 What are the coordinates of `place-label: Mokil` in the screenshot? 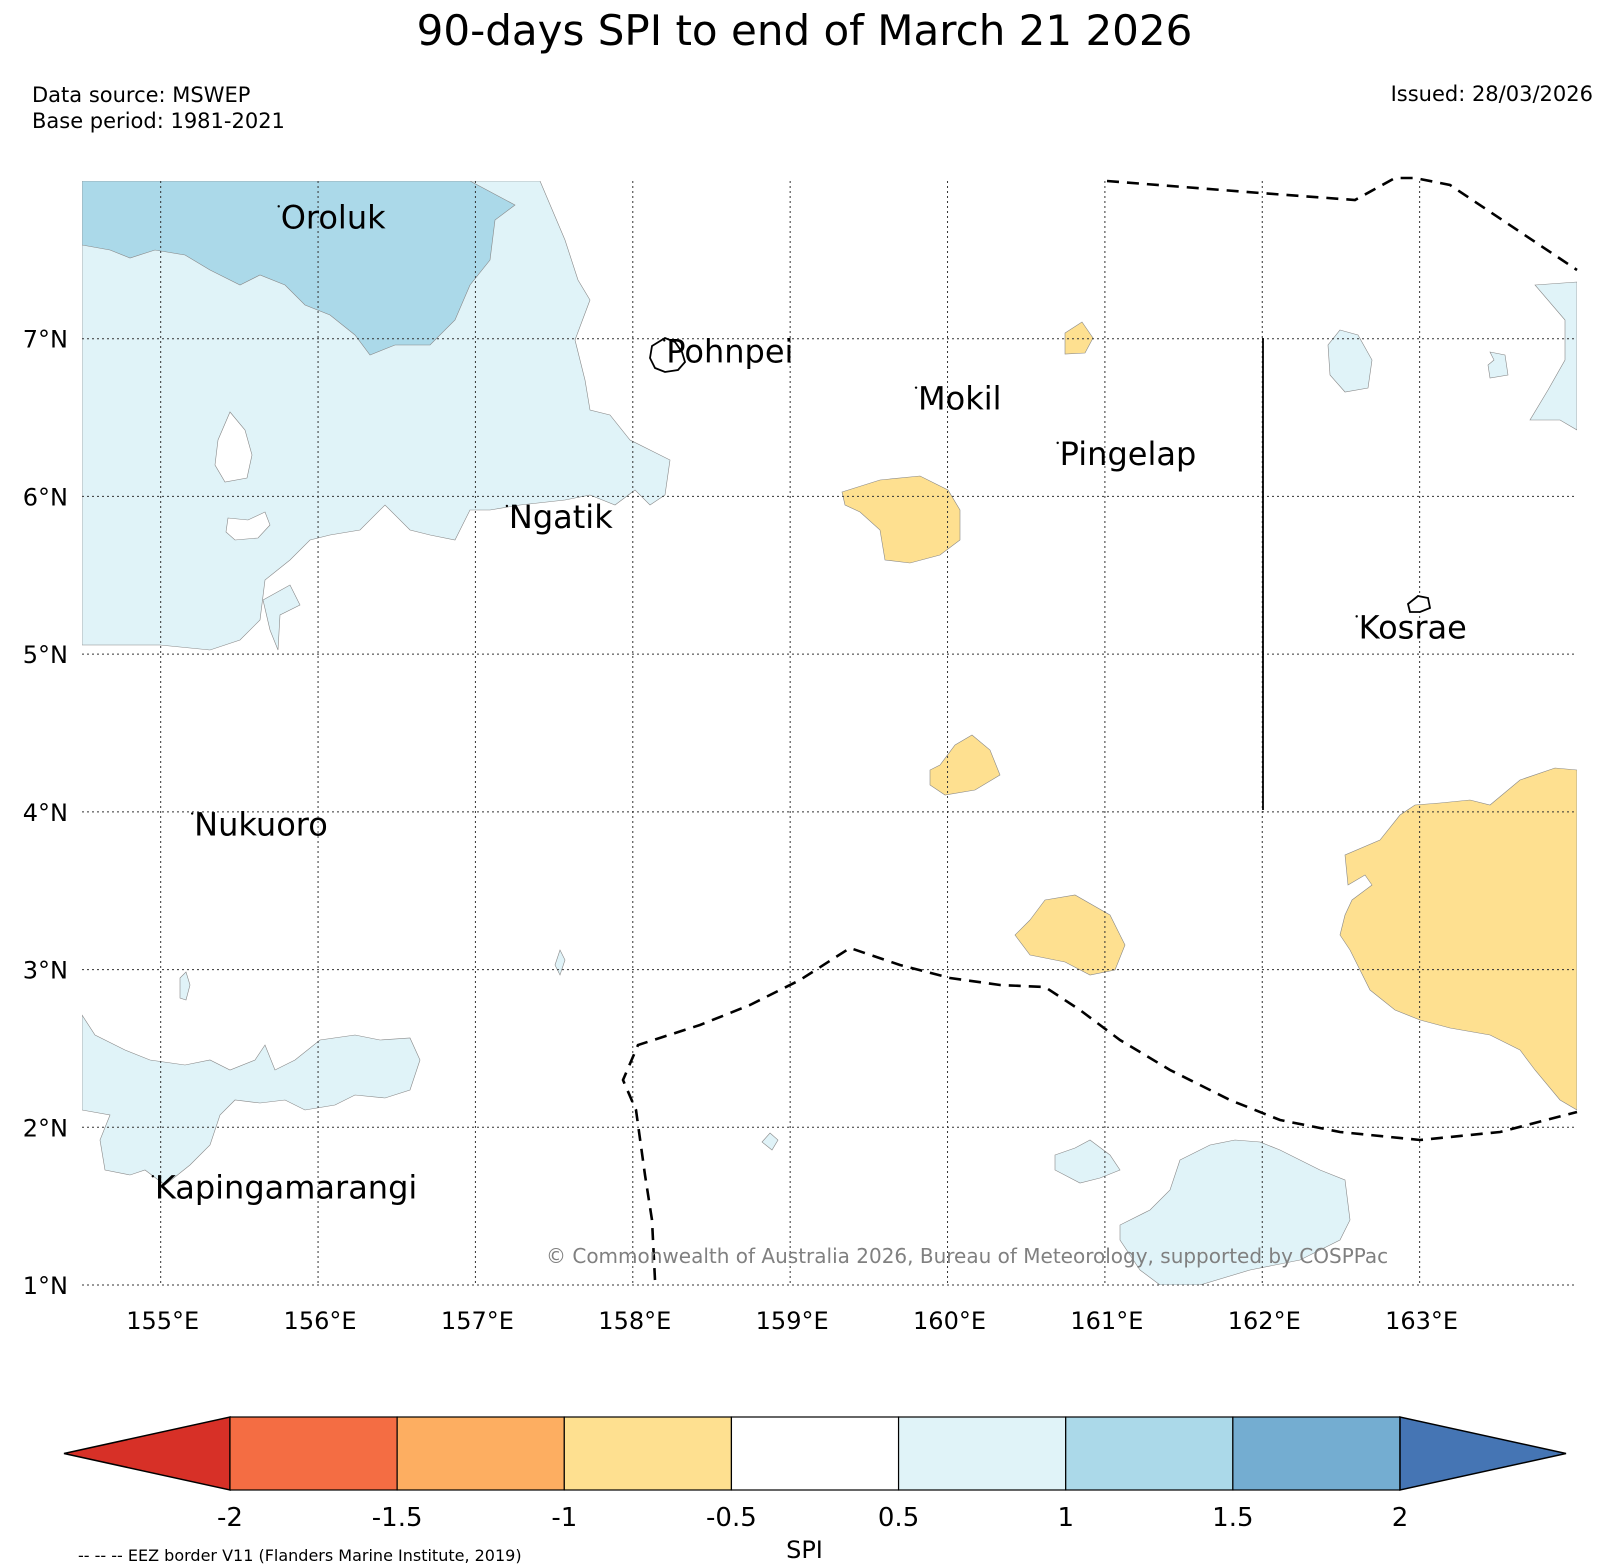 It's located at (960, 399).